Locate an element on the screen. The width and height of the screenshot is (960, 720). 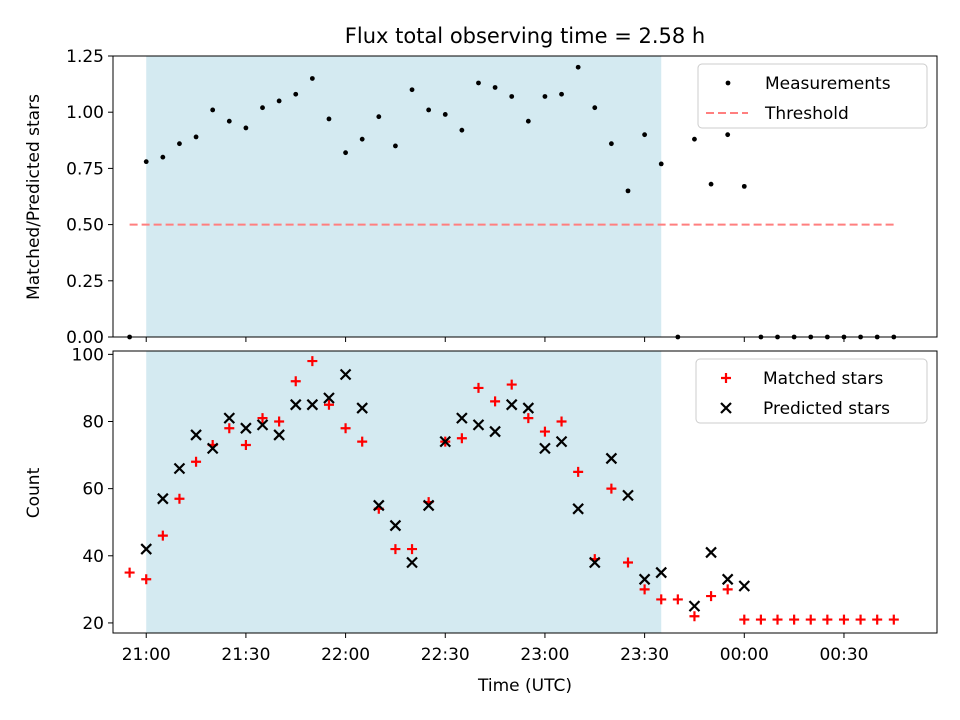
y-tick-label: 0.00 is located at coordinates (85, 338).